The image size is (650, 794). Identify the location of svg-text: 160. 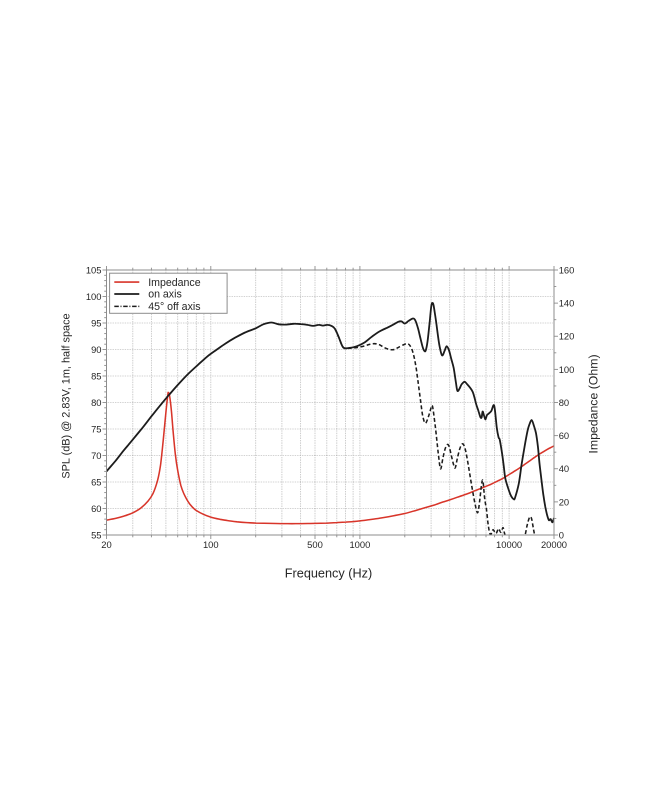
(567, 269).